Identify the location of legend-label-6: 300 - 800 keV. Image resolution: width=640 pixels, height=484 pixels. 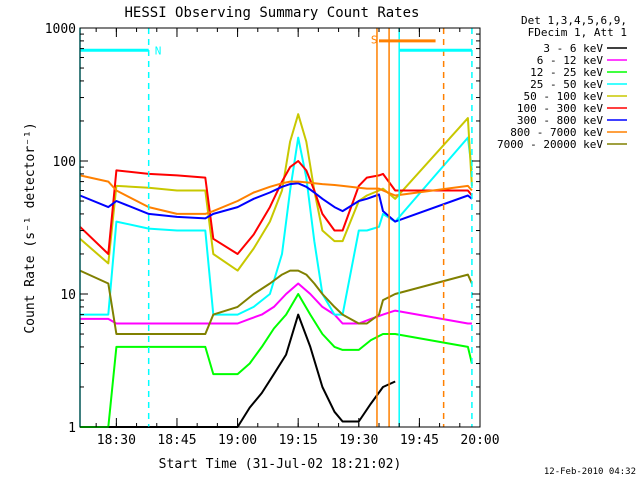
(560, 120).